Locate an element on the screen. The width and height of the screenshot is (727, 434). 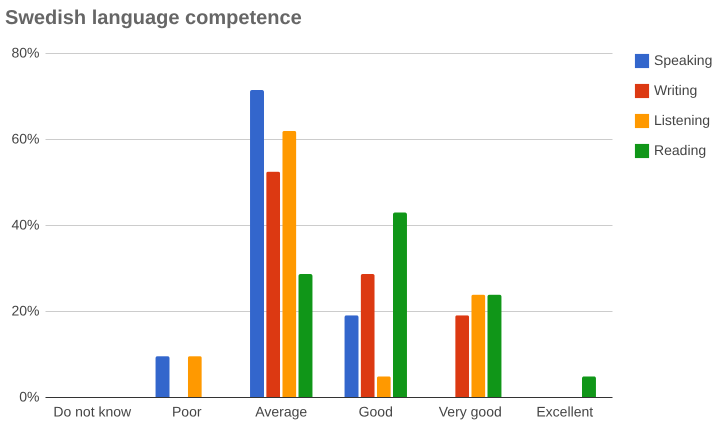
y-tick-label: 80% is located at coordinates (25, 52).